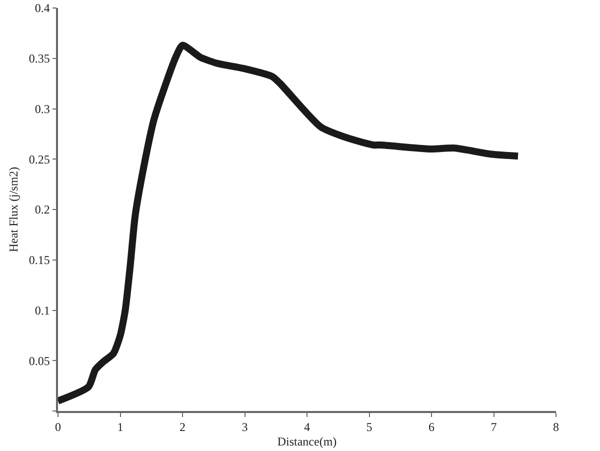 This screenshot has width=600, height=451. What do you see at coordinates (493, 427) in the screenshot?
I see `x-tick-label: 7` at bounding box center [493, 427].